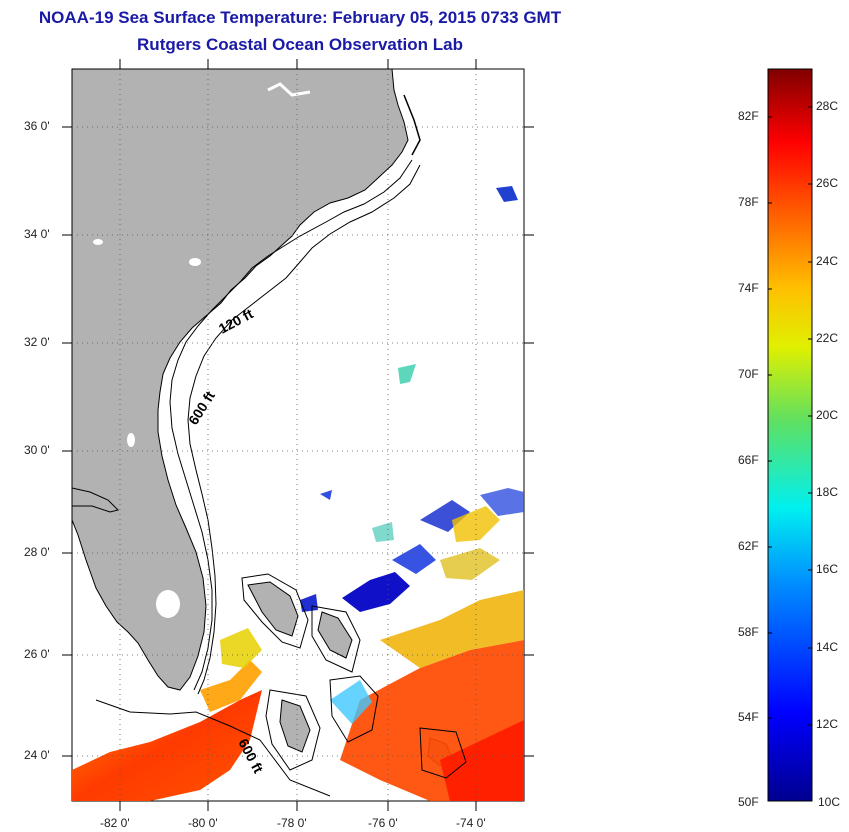 Image resolution: width=849 pixels, height=832 pixels. What do you see at coordinates (748, 288) in the screenshot?
I see `colorbar-f-label: 74F` at bounding box center [748, 288].